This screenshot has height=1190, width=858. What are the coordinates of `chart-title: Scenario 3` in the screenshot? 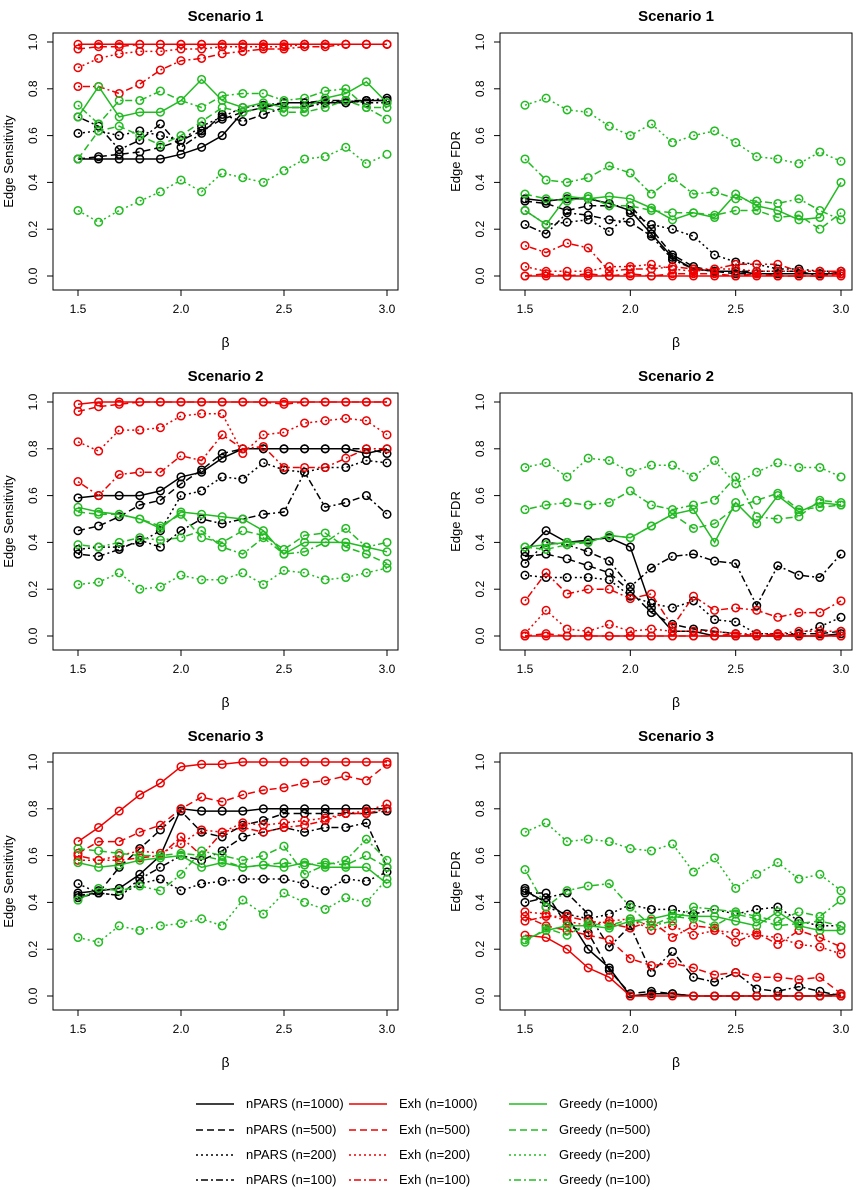 It's located at (226, 736).